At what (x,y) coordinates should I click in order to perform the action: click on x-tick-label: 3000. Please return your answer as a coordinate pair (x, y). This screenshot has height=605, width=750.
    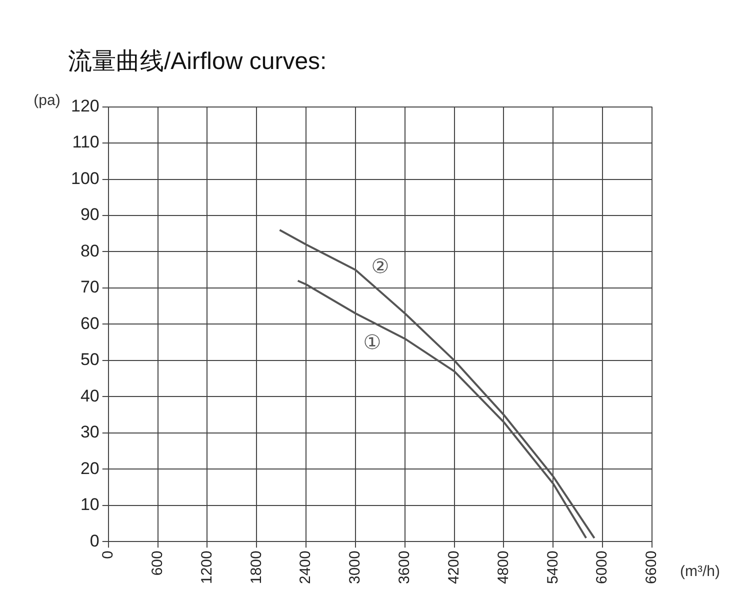
    Looking at the image, I should click on (355, 567).